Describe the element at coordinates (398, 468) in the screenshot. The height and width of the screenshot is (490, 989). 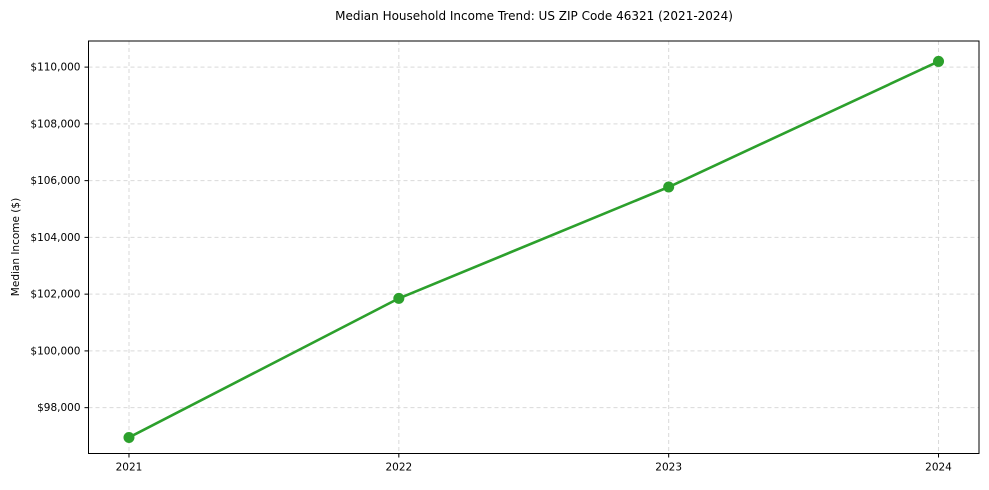
I see `x-tick-label: 2022` at that location.